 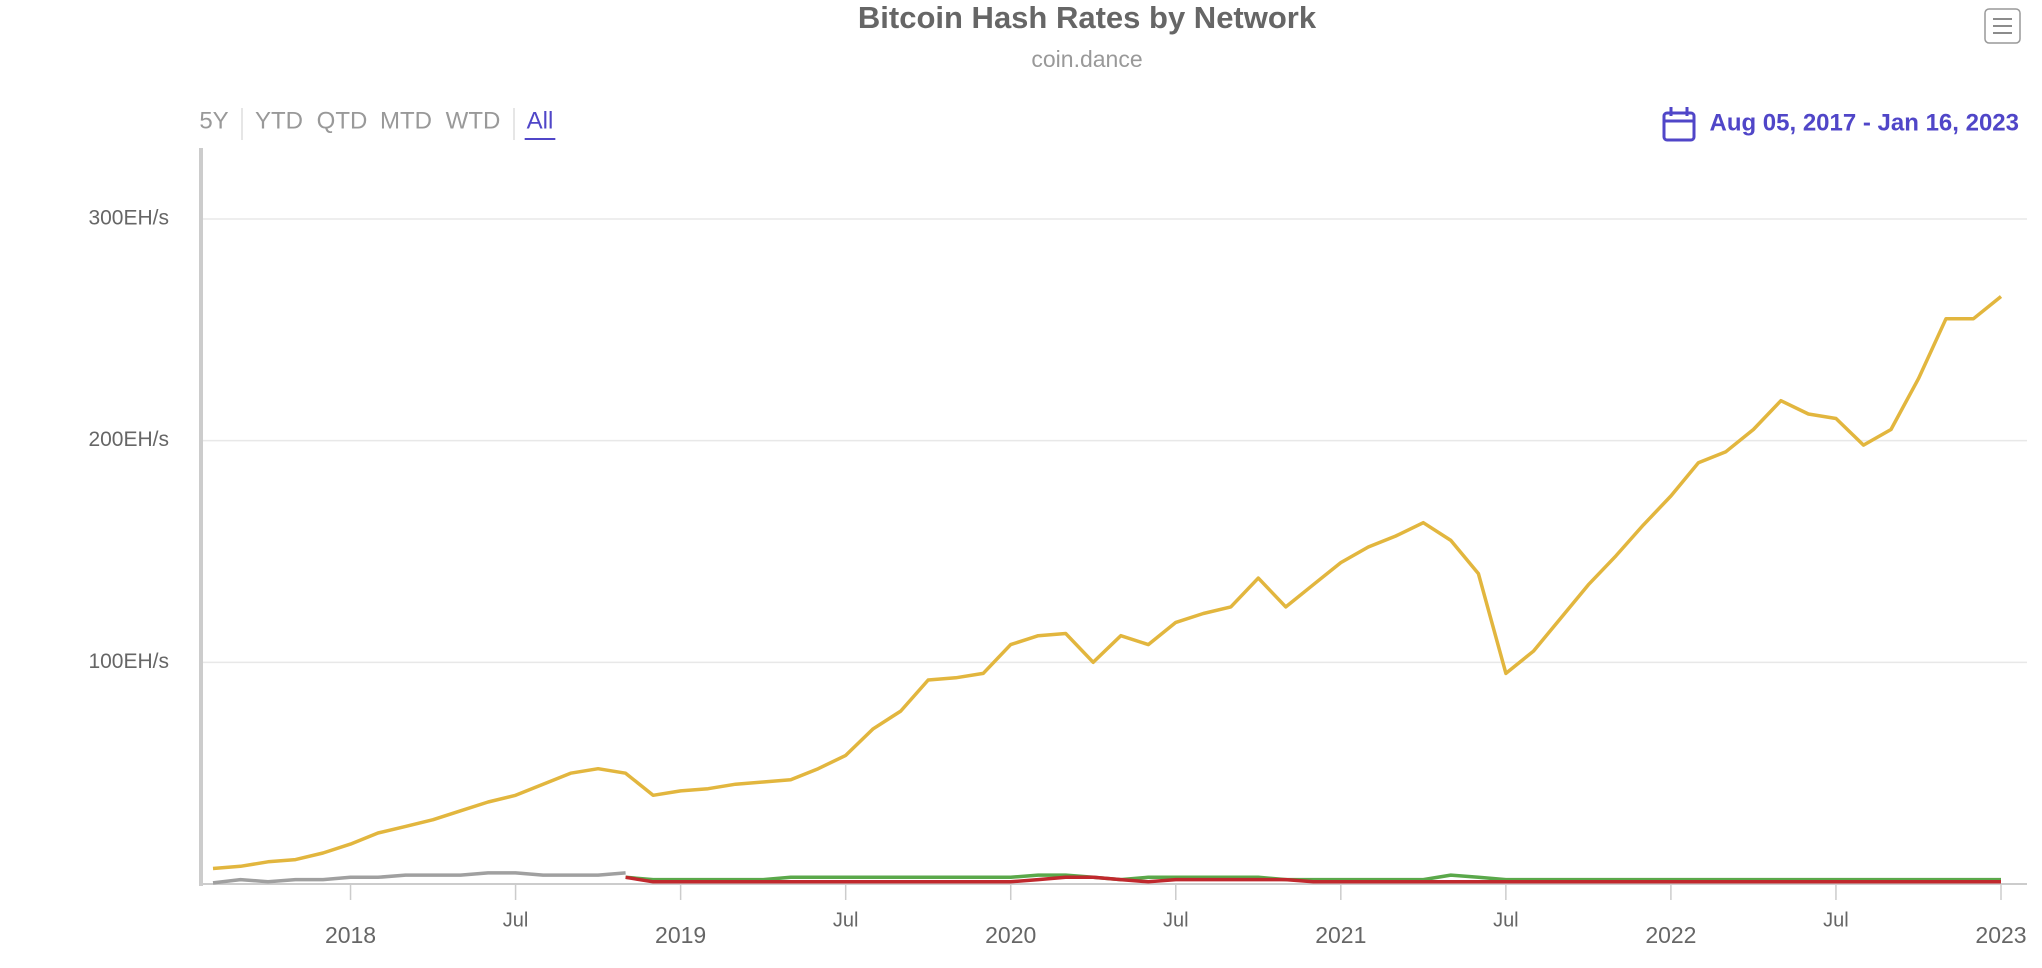 What do you see at coordinates (540, 120) in the screenshot?
I see `range-button: All` at bounding box center [540, 120].